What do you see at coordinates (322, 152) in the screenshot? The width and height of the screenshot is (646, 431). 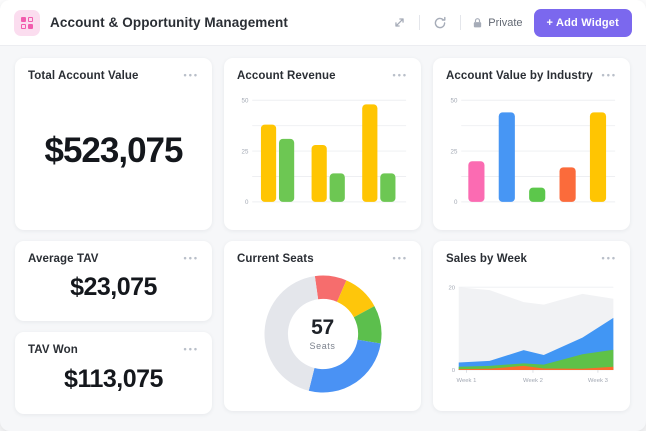 I see `account-revenue-chart: 0 25 50` at bounding box center [322, 152].